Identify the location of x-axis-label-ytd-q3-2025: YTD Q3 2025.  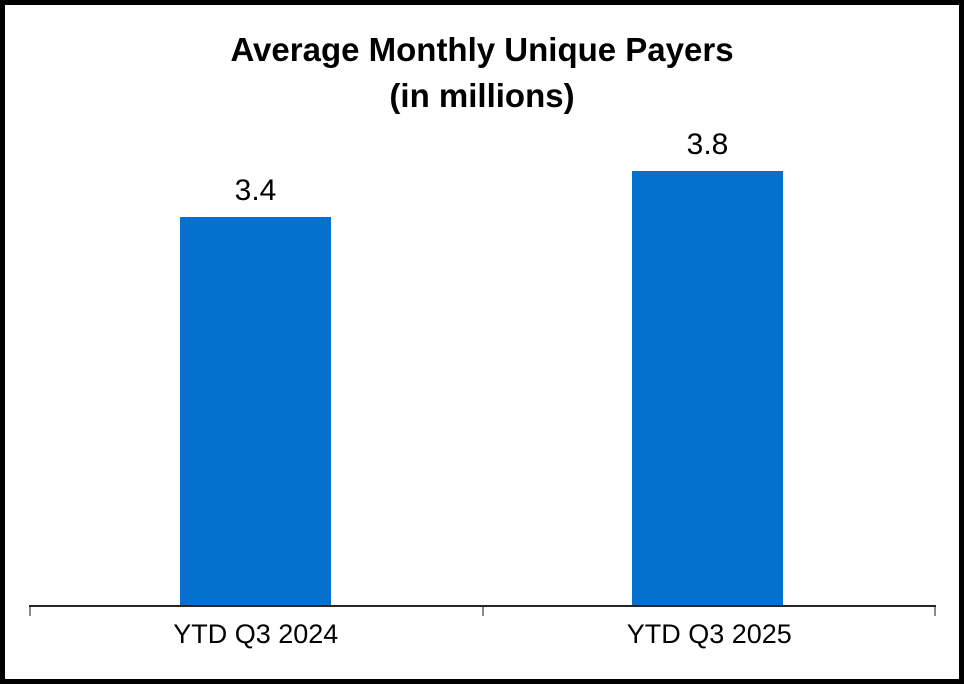
(709, 634).